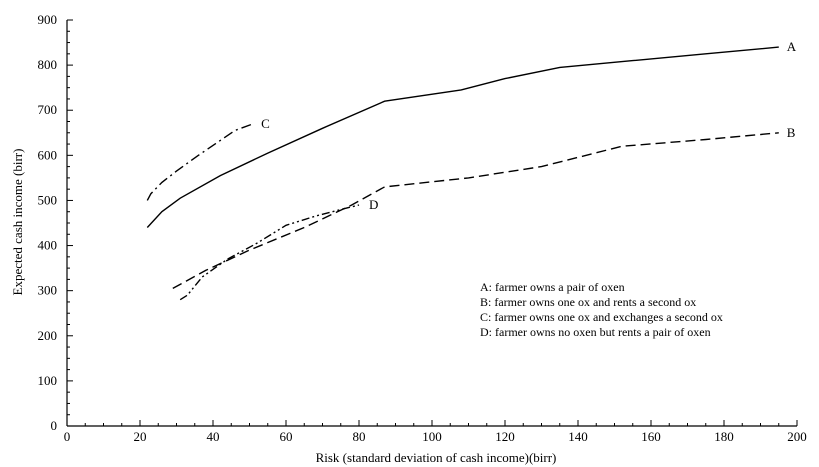 The height and width of the screenshot is (467, 819). I want to click on y-tick-label: 200, so click(48, 335).